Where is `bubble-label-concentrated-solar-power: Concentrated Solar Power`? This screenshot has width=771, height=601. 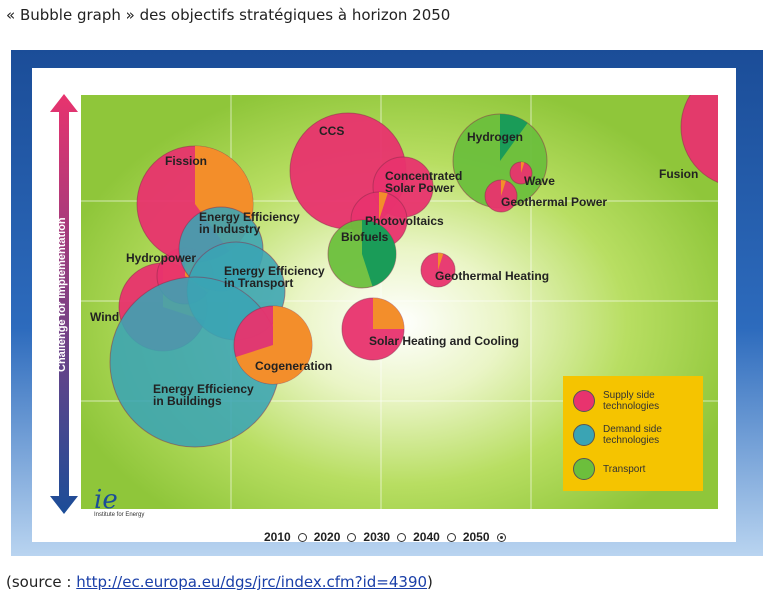 bubble-label-concentrated-solar-power: Concentrated Solar Power is located at coordinates (423, 182).